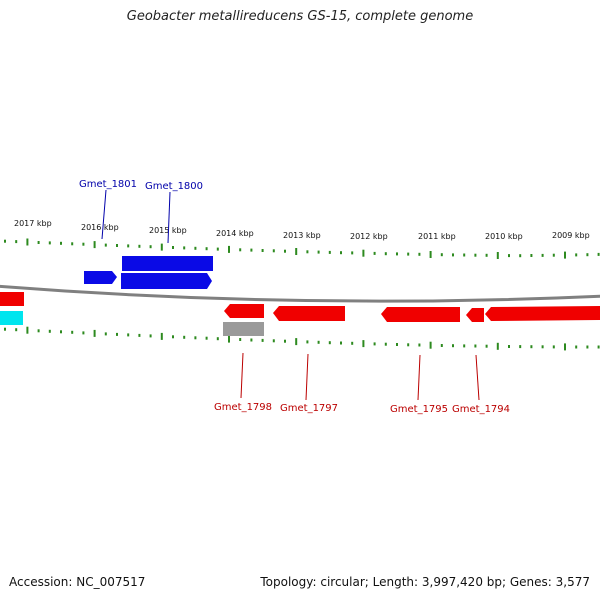 The height and width of the screenshot is (600, 600). I want to click on kbp-label: 2014 kbp, so click(235, 233).